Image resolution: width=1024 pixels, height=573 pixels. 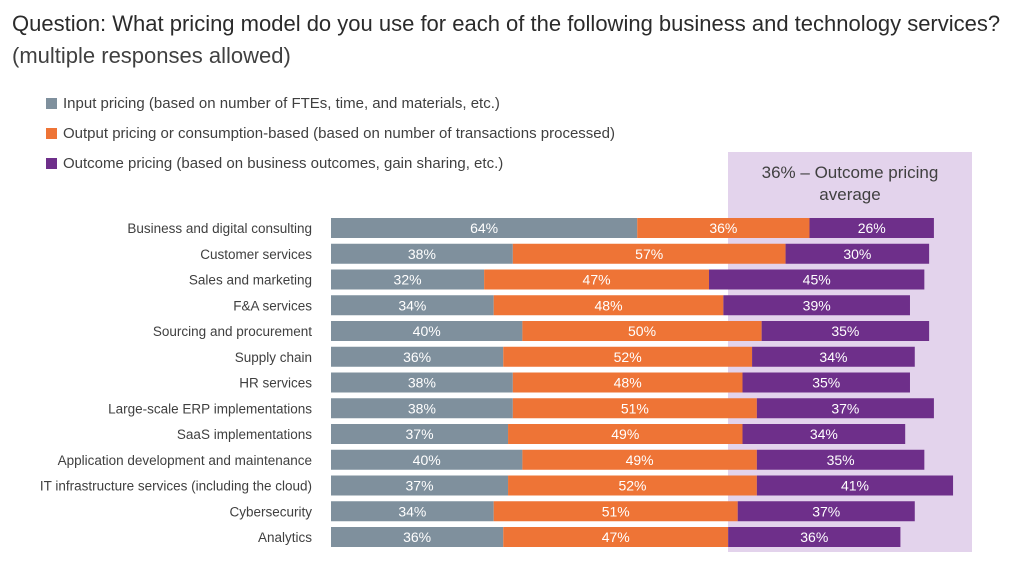 I want to click on bar-input-customer-services, so click(x=422, y=253).